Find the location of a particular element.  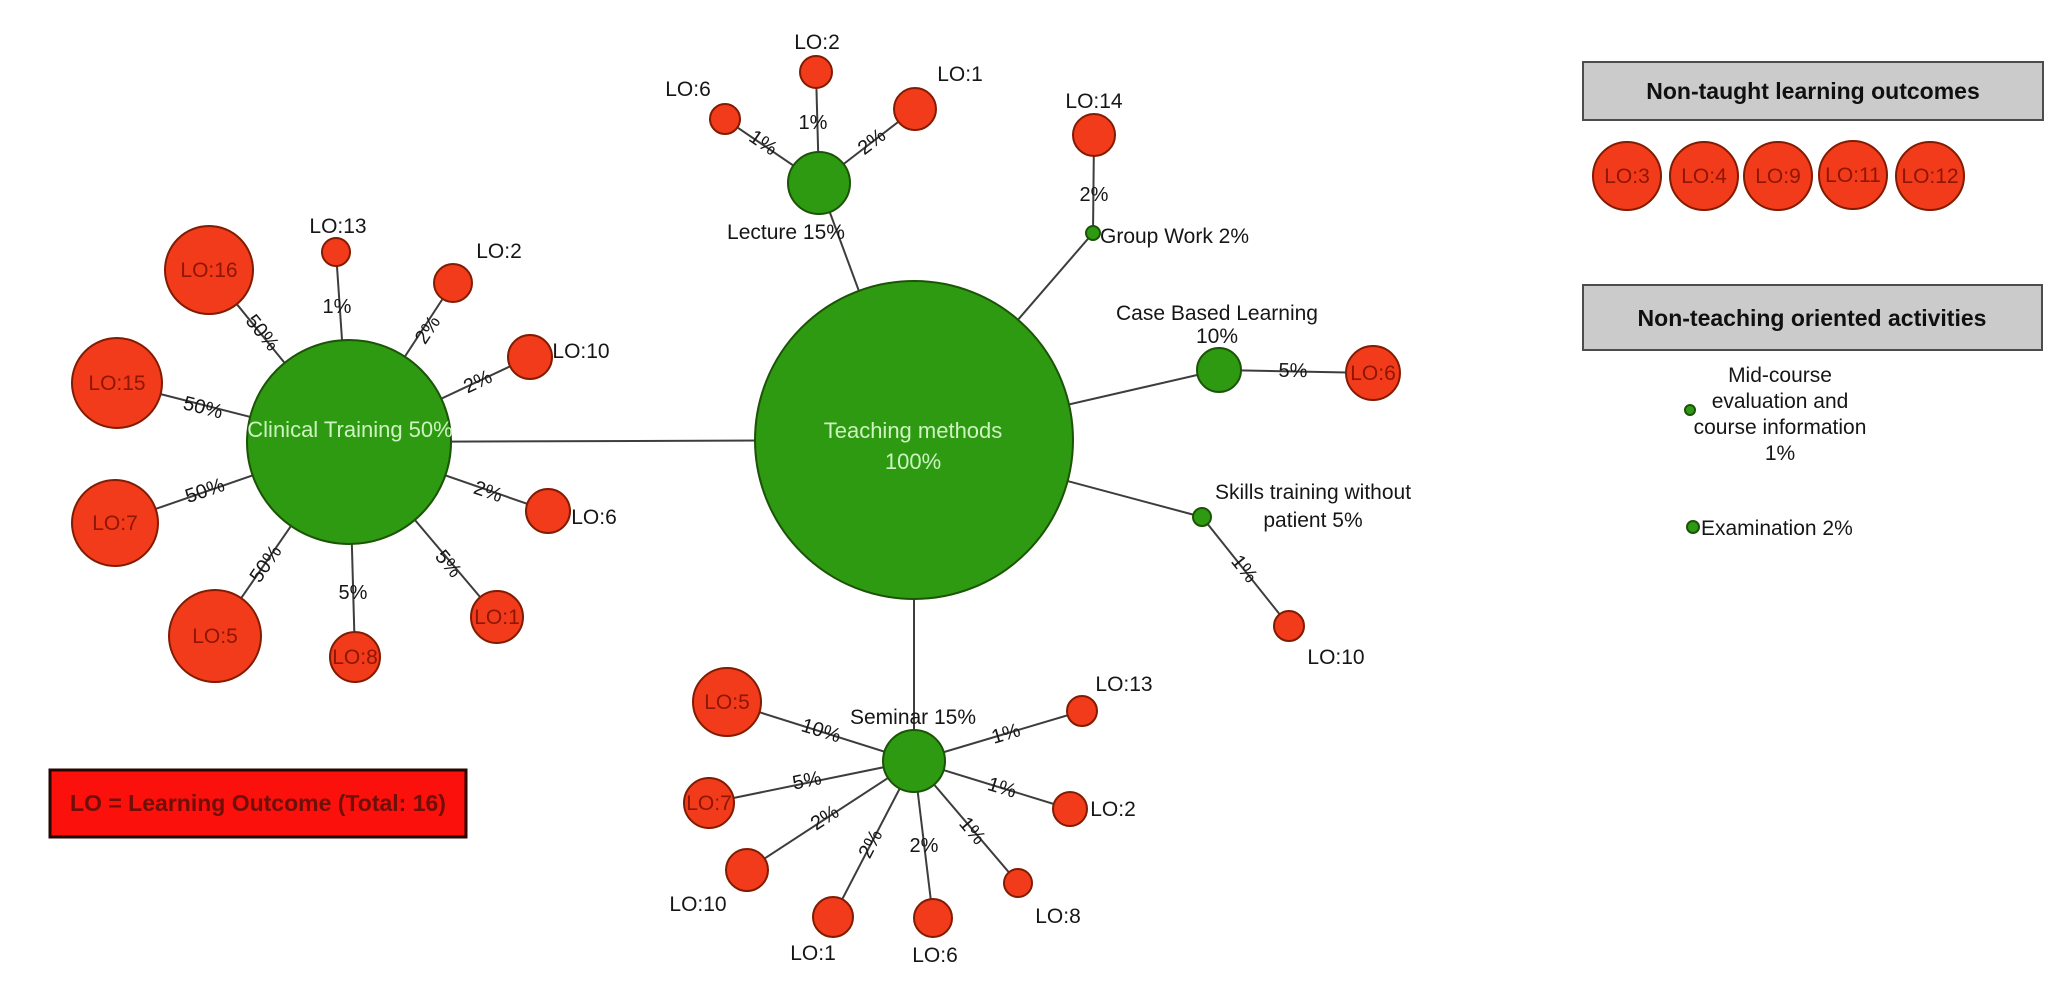

c15-node is located at coordinates (117, 383).